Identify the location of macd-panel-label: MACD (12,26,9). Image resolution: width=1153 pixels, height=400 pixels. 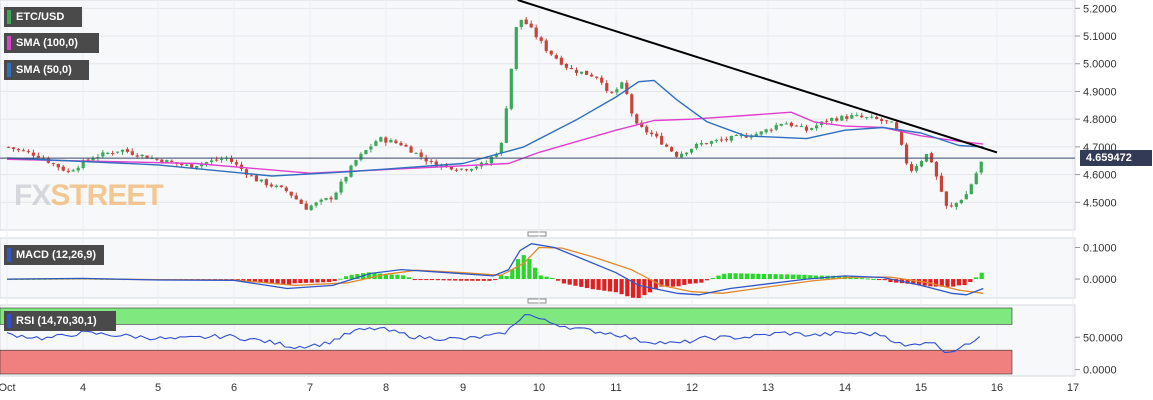
(54, 255).